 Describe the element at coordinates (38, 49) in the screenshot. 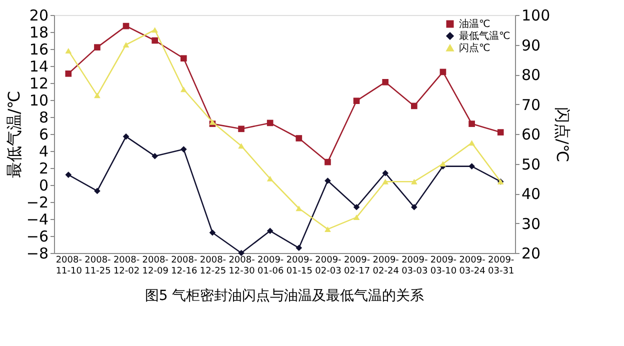

I see `y-tick-label: 16` at that location.